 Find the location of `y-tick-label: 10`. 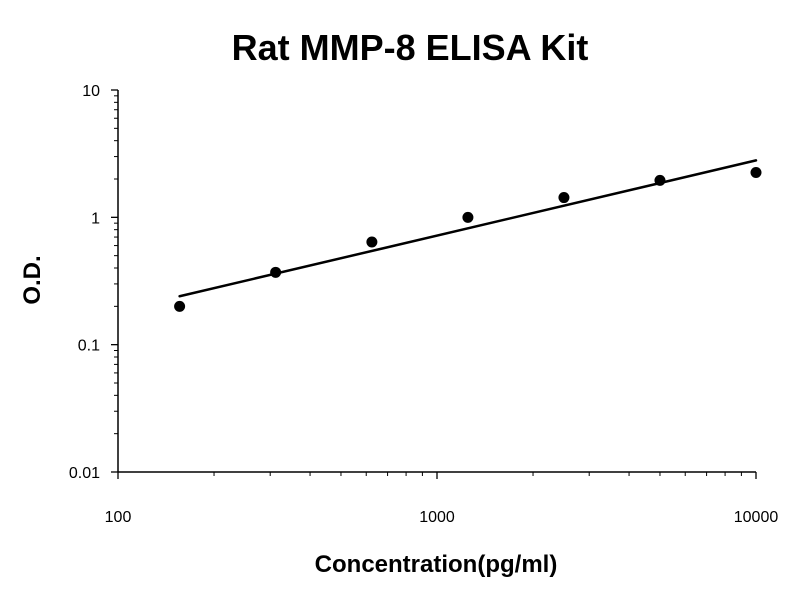

y-tick-label: 10 is located at coordinates (91, 91).